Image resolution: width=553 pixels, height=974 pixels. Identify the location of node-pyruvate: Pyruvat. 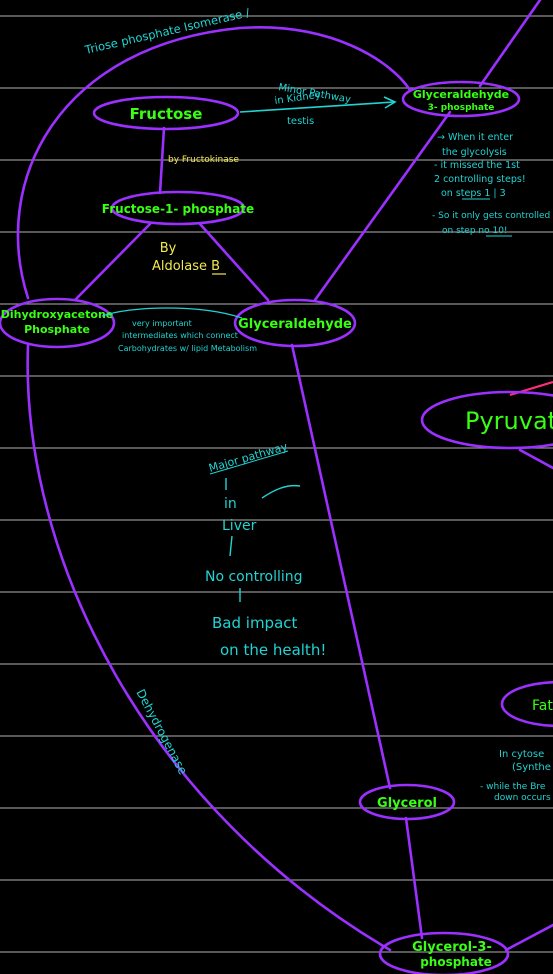
(486, 420).